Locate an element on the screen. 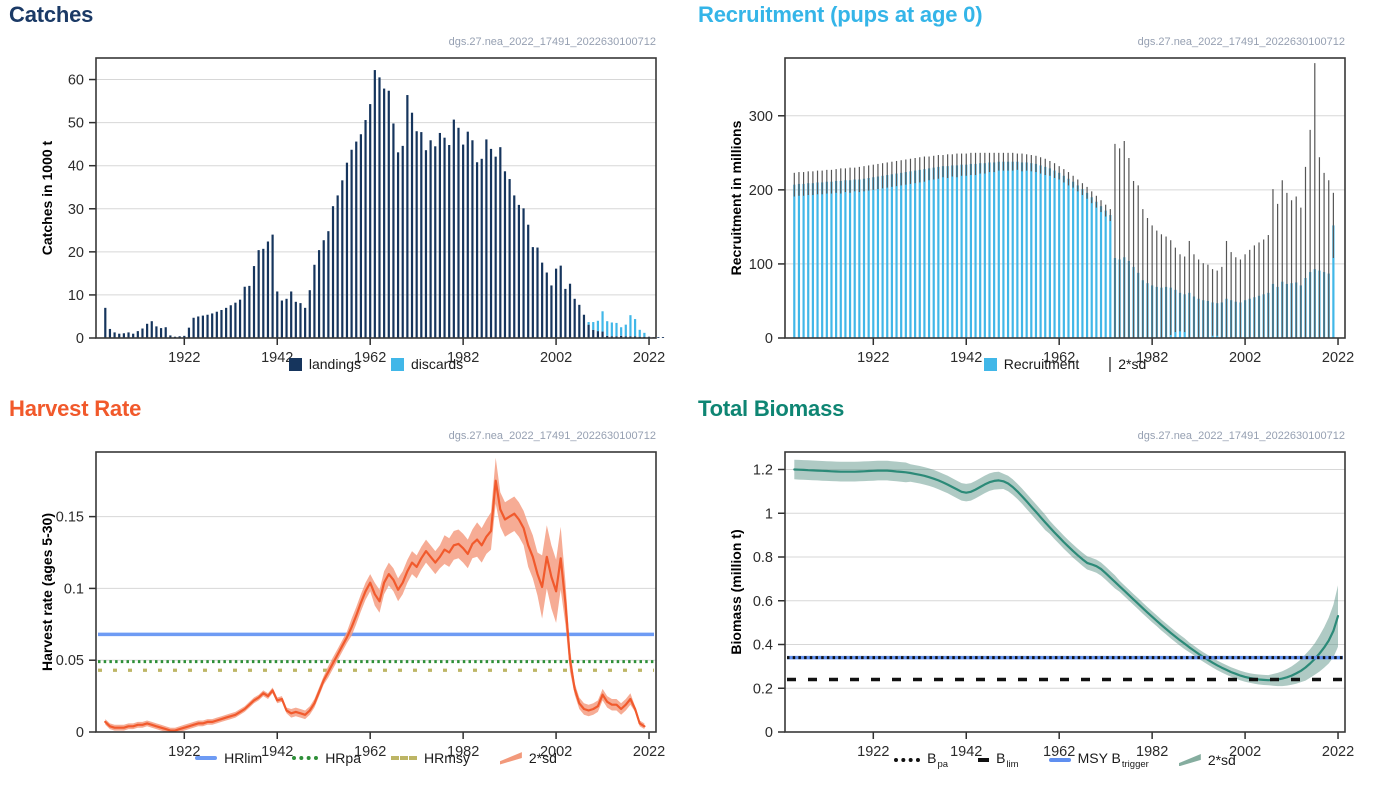 The width and height of the screenshot is (1378, 787). svg-text: 0.2 is located at coordinates (763, 689).